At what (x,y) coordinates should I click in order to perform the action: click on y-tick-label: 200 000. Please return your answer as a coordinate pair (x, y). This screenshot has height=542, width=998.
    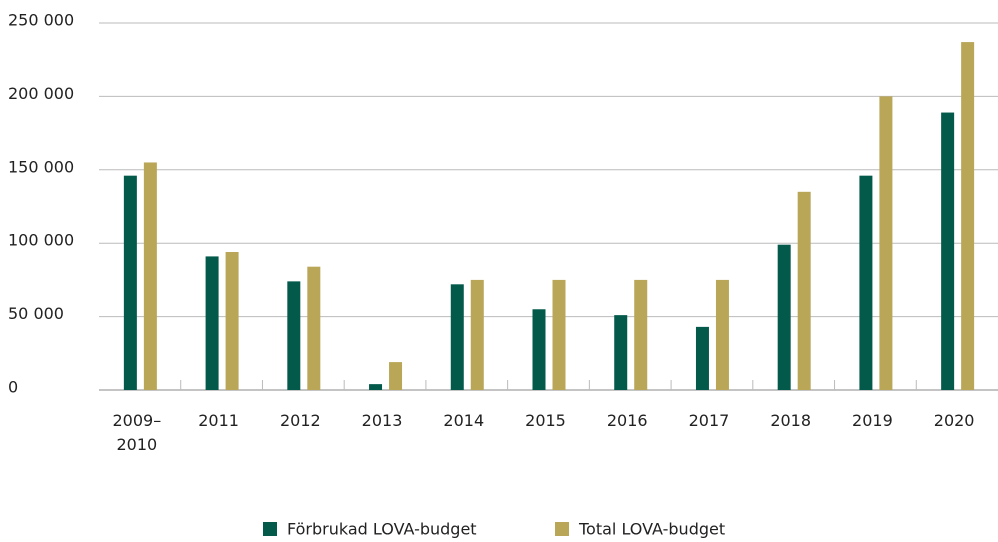
    Looking at the image, I should click on (41, 93).